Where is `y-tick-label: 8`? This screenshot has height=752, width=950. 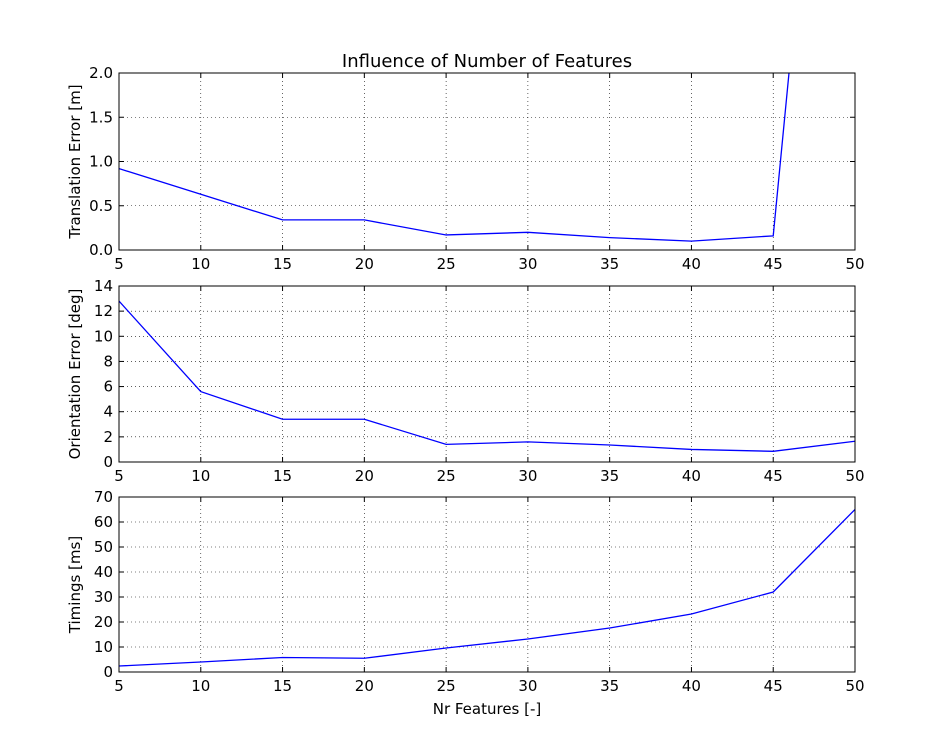
y-tick-label: 8 is located at coordinates (108, 361).